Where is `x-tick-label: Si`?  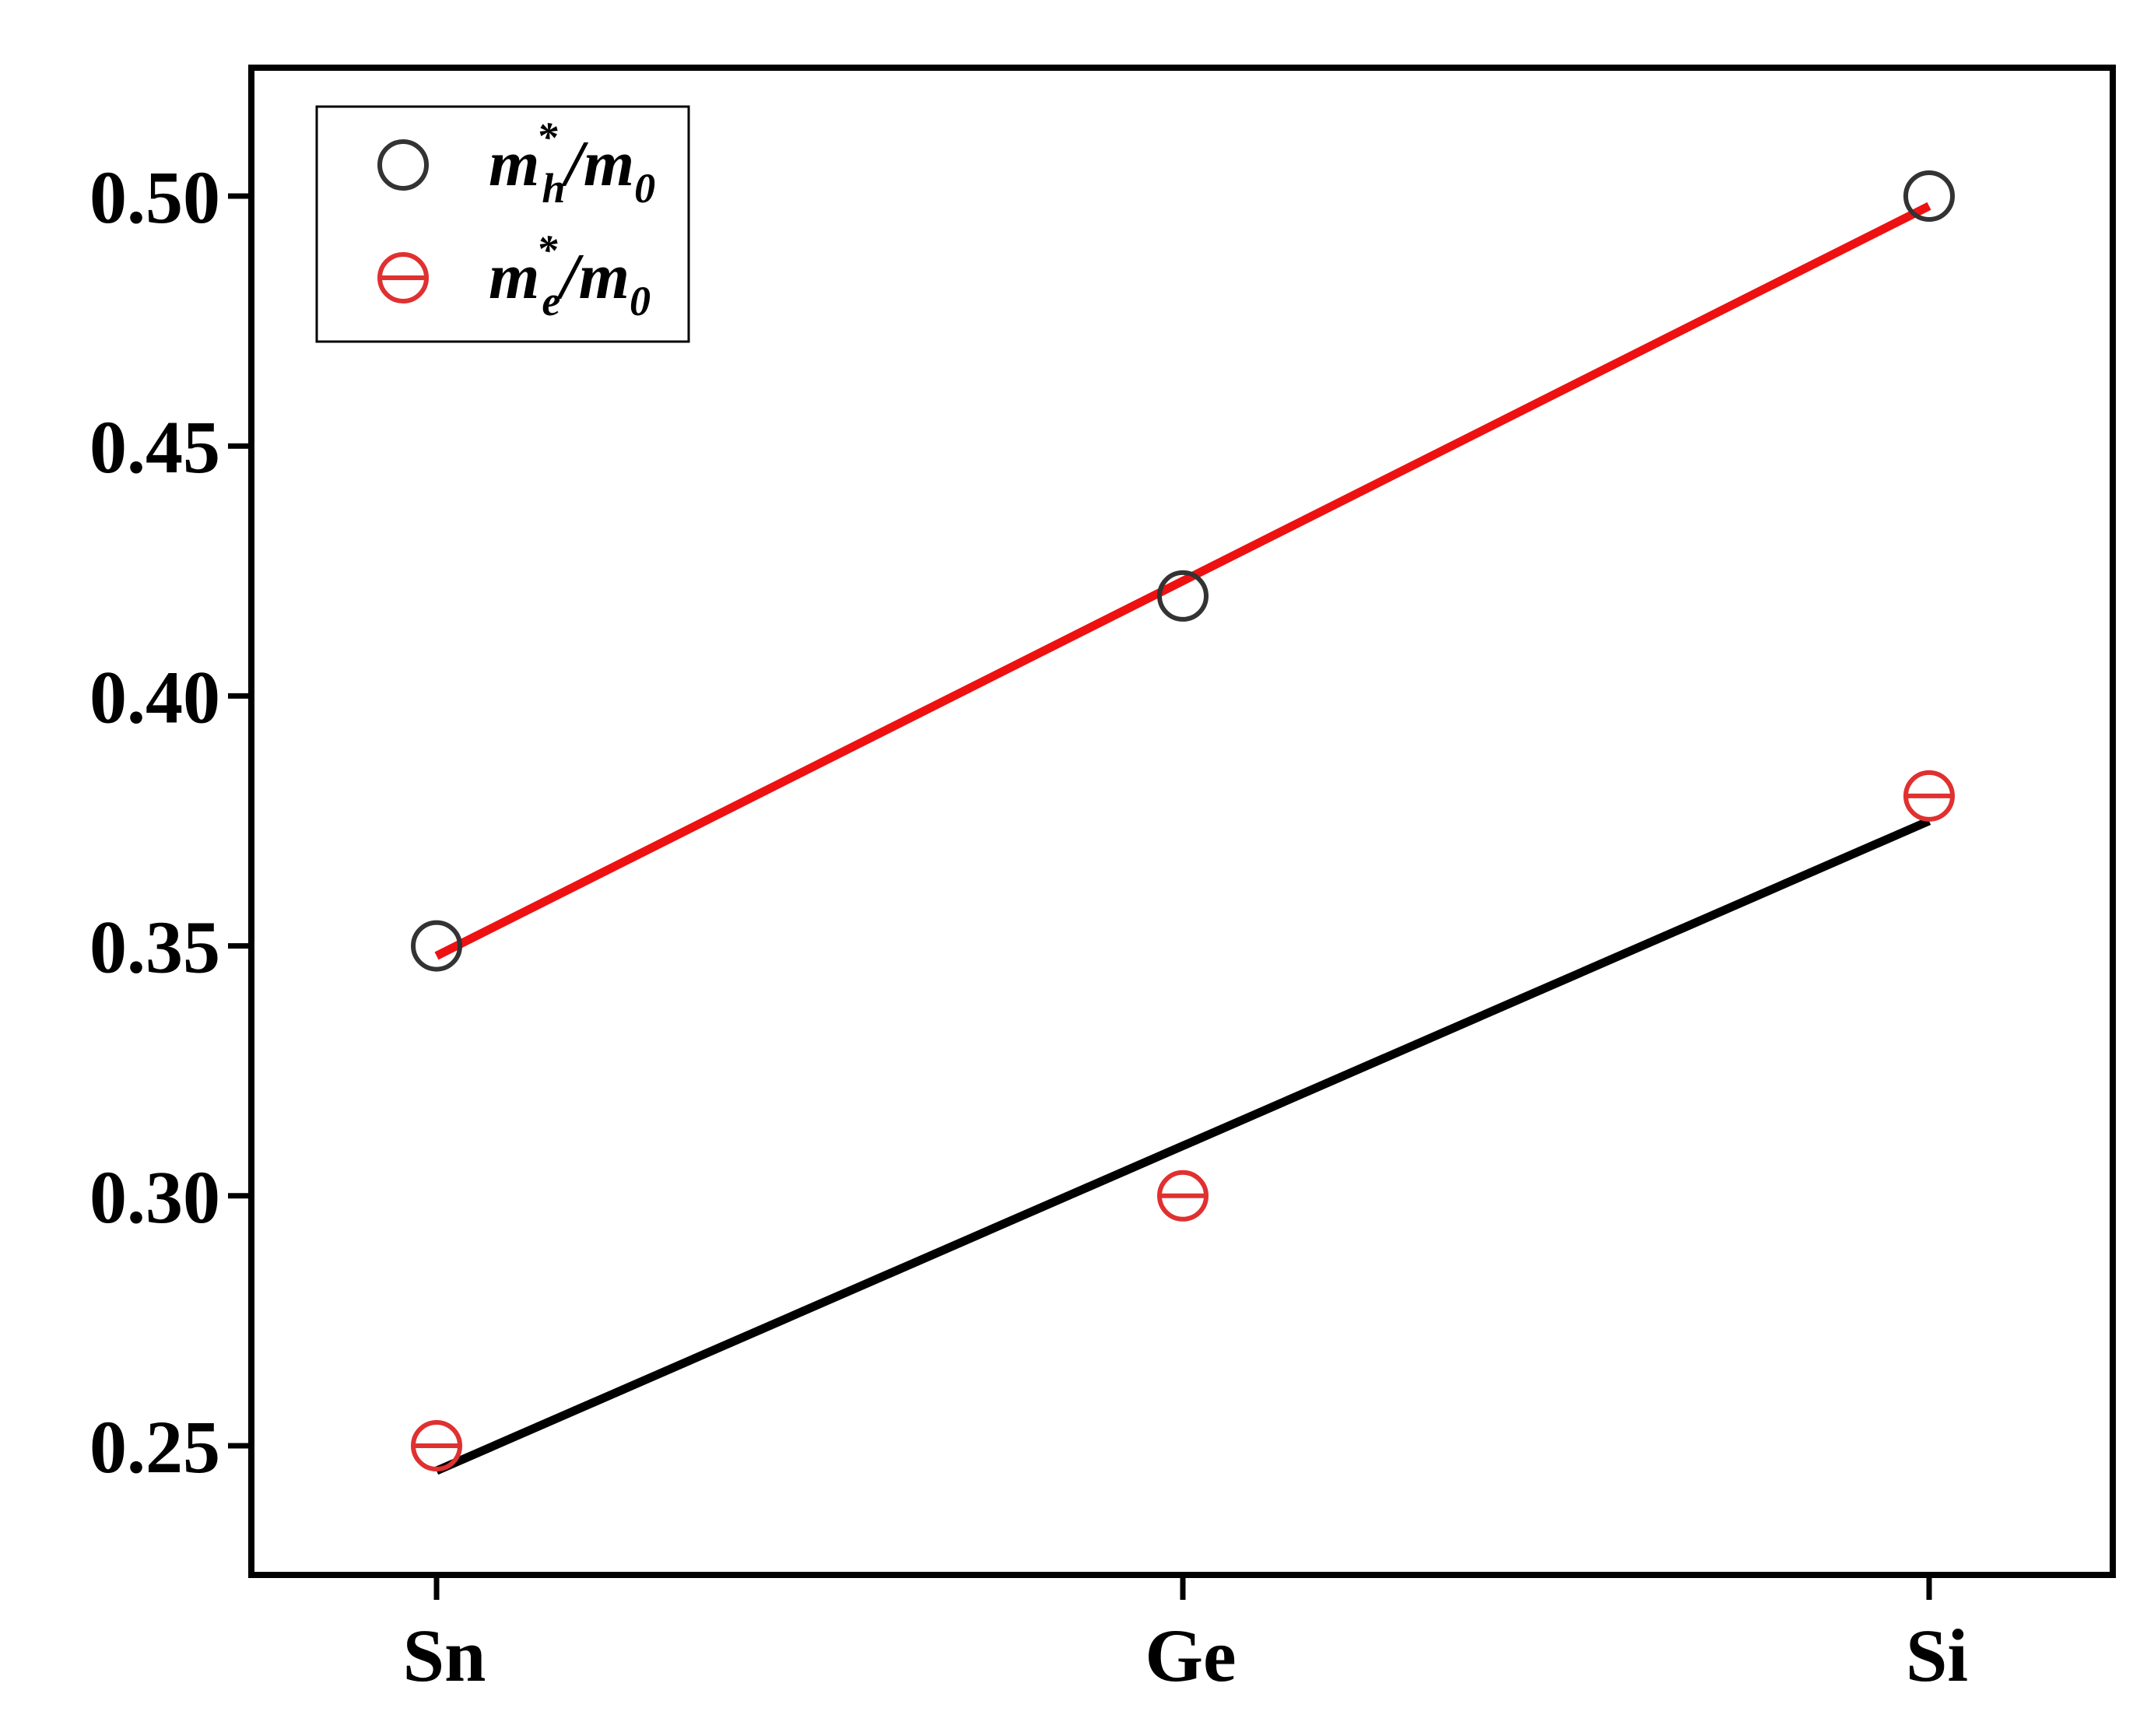
x-tick-label: Si is located at coordinates (1937, 1655).